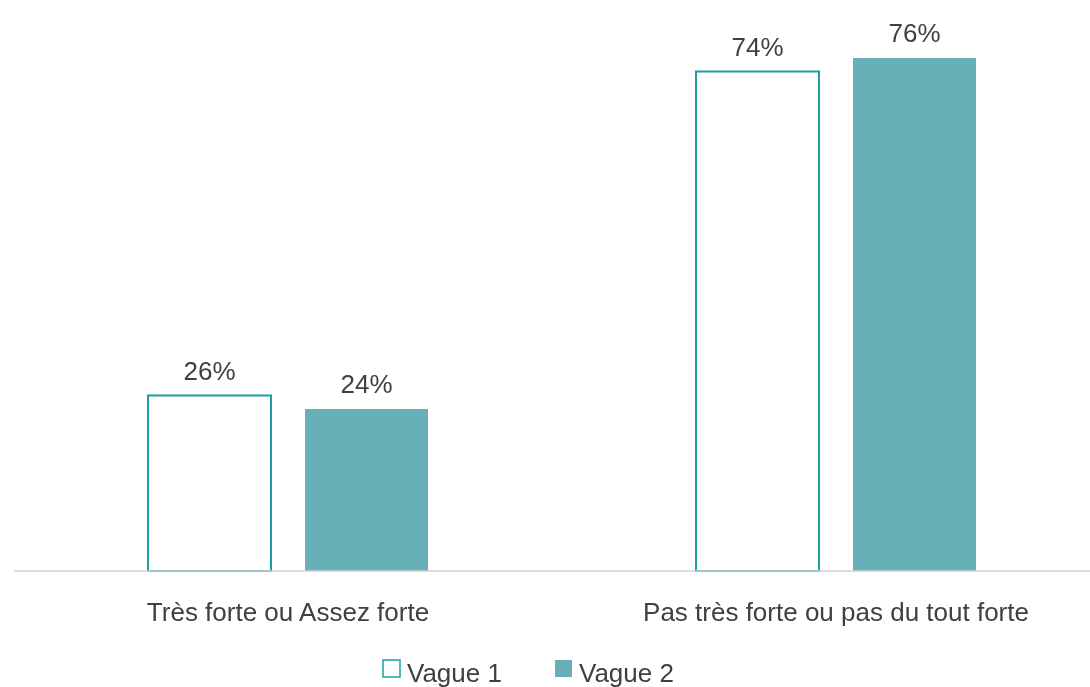 The width and height of the screenshot is (1090, 687). What do you see at coordinates (366, 384) in the screenshot?
I see `data-label: 24%` at bounding box center [366, 384].